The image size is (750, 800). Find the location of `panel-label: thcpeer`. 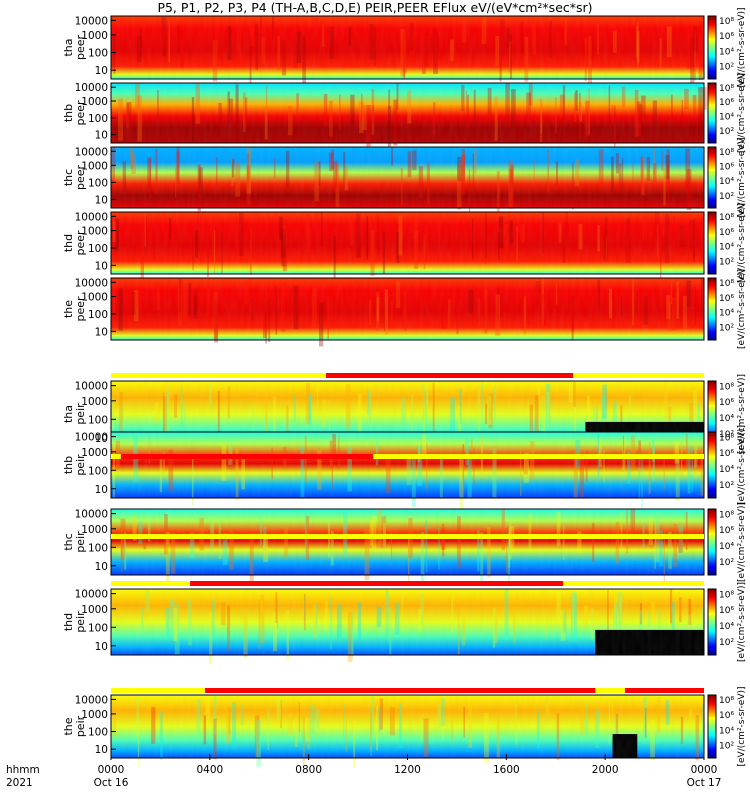

panel-label: thcpeer is located at coordinates (74, 178).